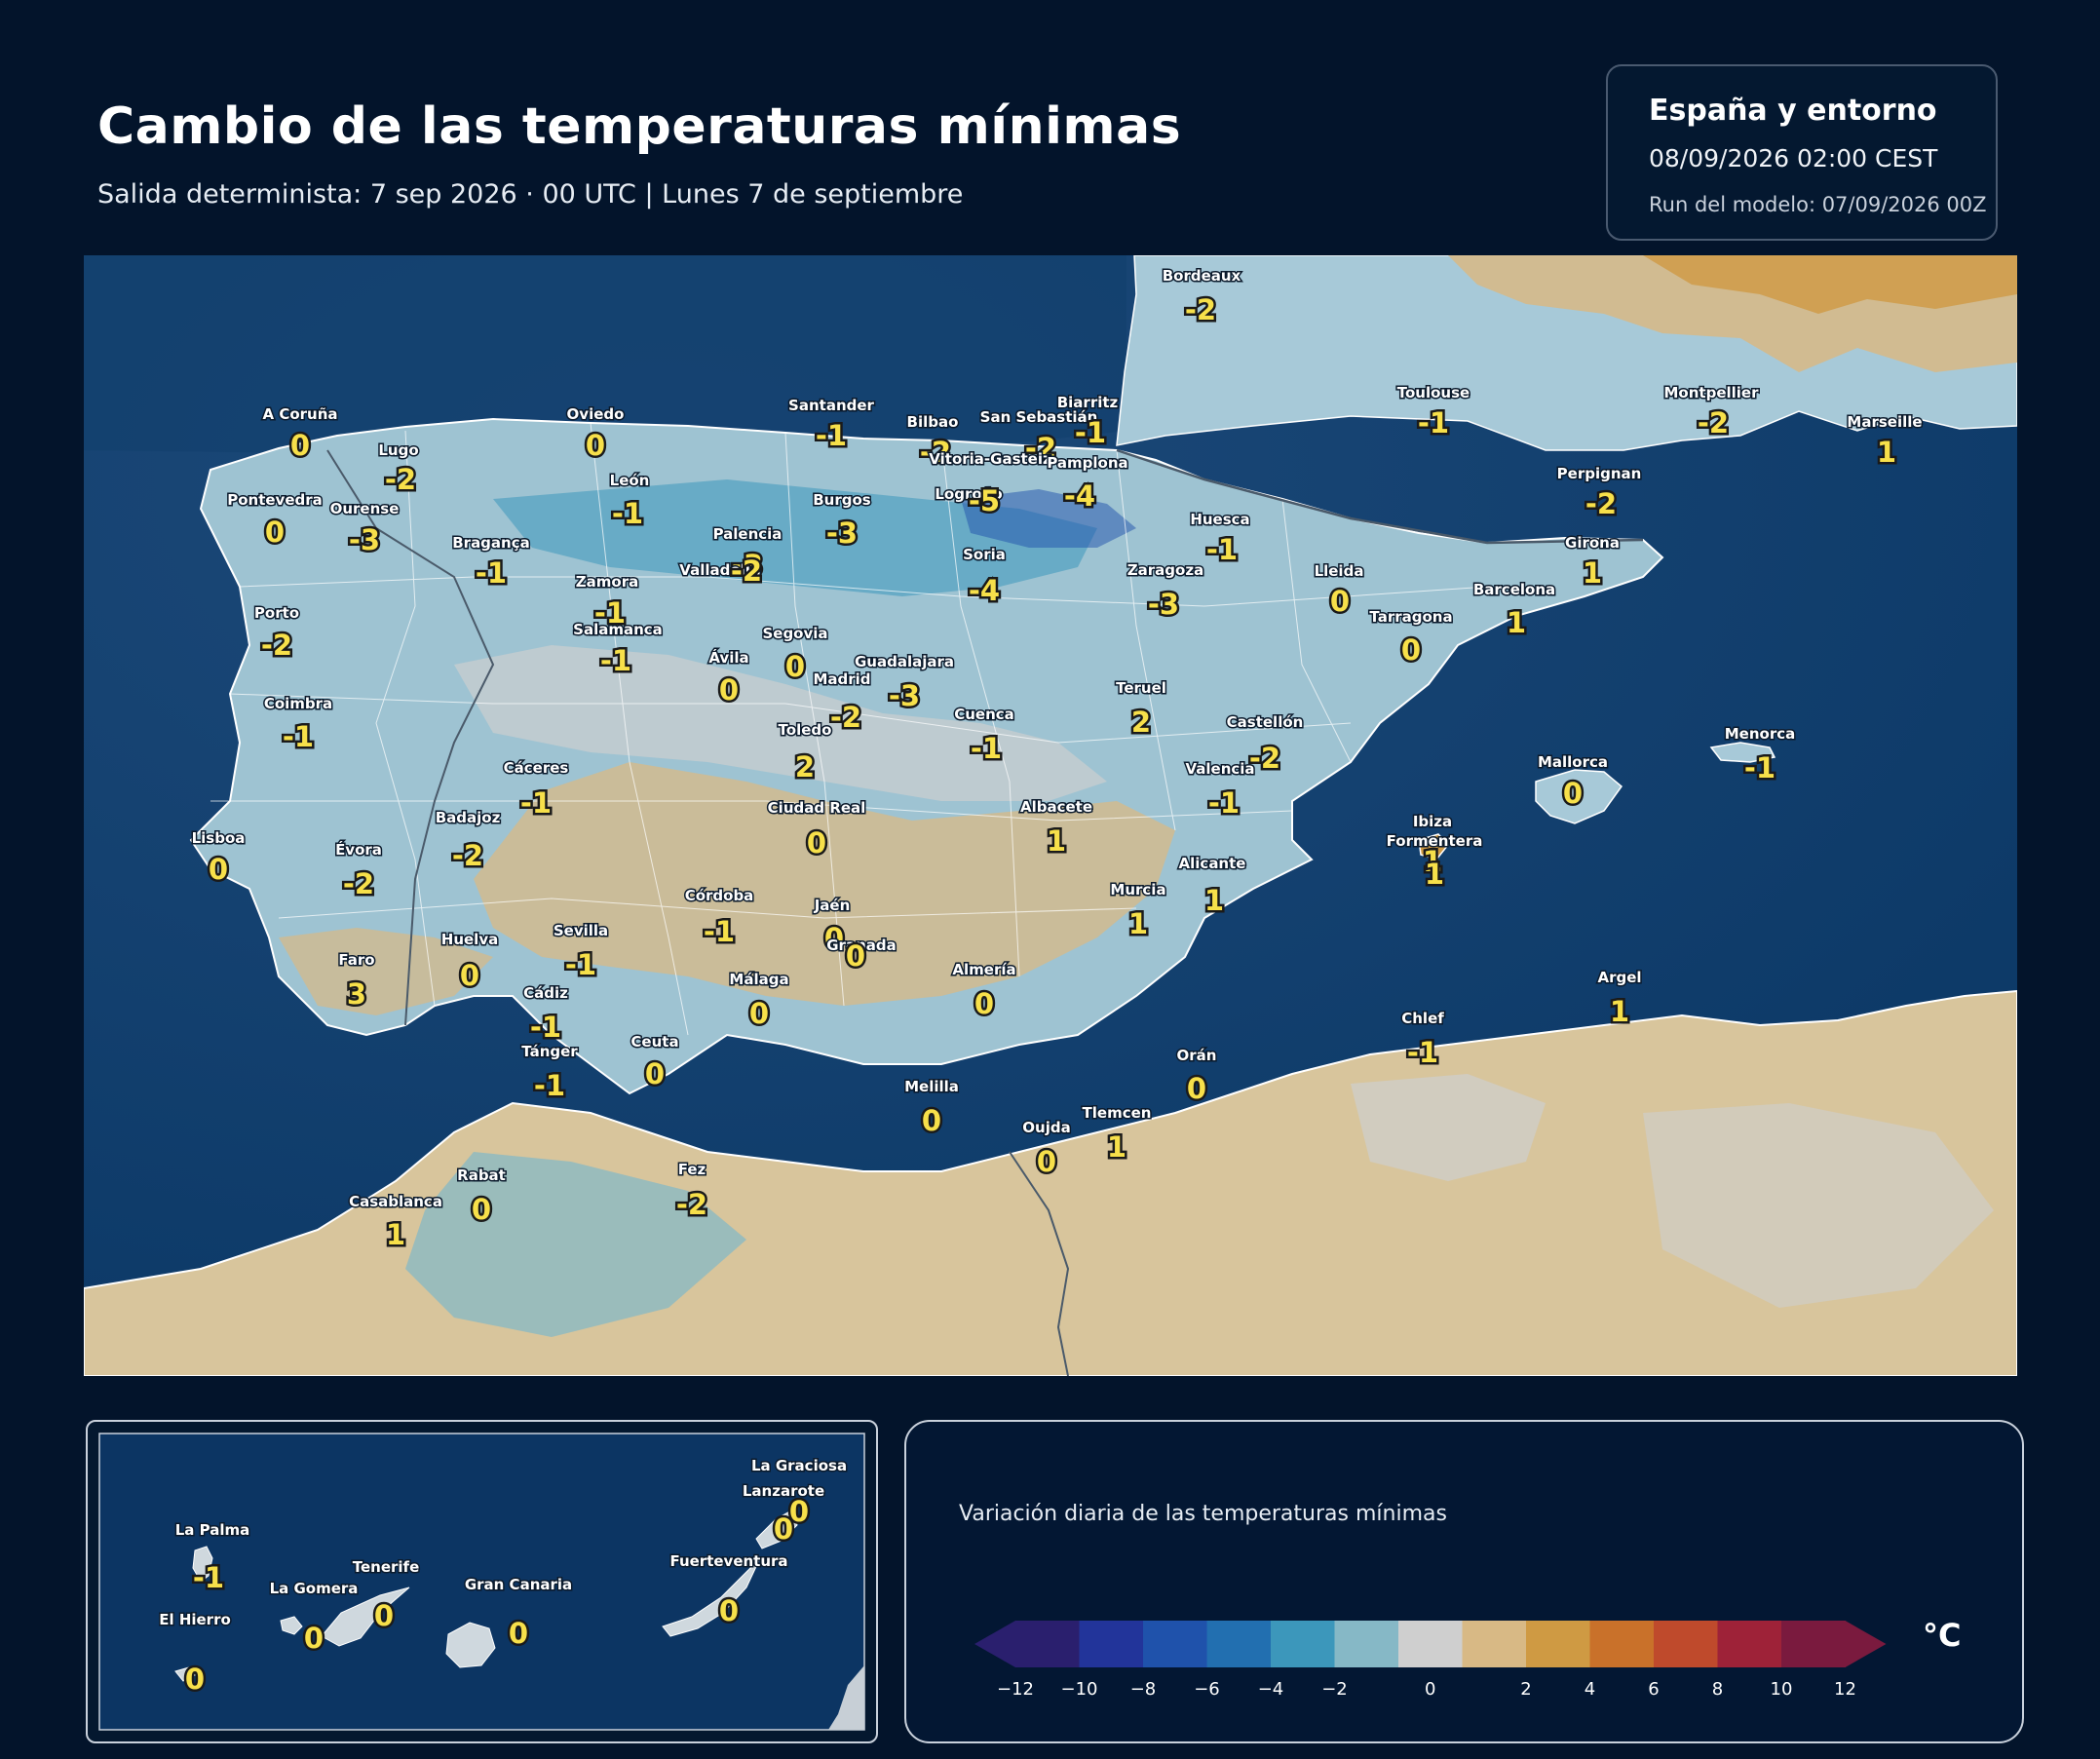 The width and height of the screenshot is (2100, 1759). Describe the element at coordinates (1056, 841) in the screenshot. I see `value-label-albacete: 1` at that location.